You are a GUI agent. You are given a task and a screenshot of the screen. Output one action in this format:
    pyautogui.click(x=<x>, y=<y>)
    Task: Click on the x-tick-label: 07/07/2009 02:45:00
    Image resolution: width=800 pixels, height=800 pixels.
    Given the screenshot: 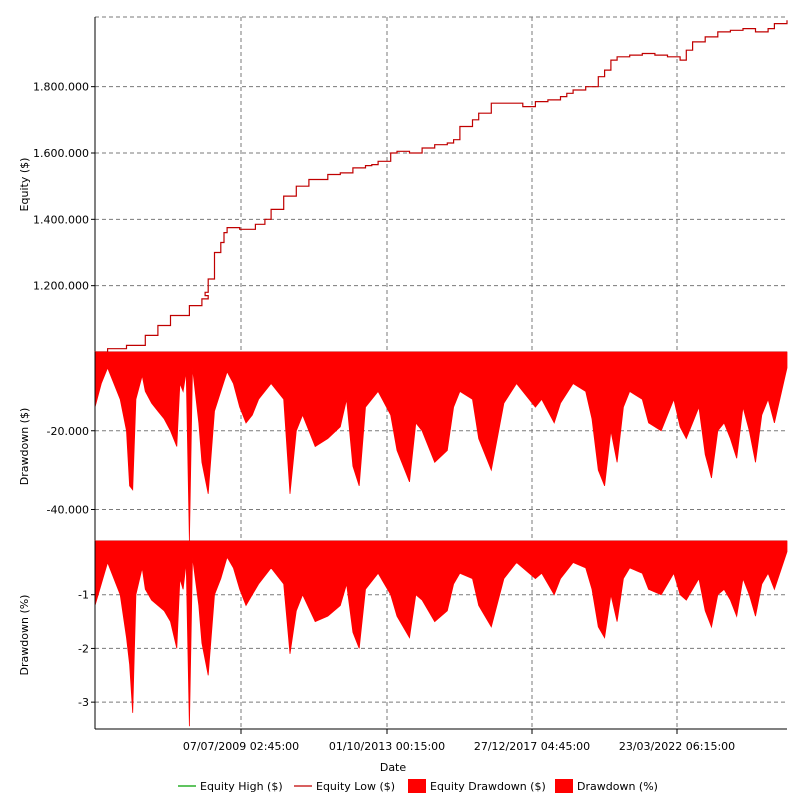 What is the action you would take?
    pyautogui.click(x=241, y=746)
    